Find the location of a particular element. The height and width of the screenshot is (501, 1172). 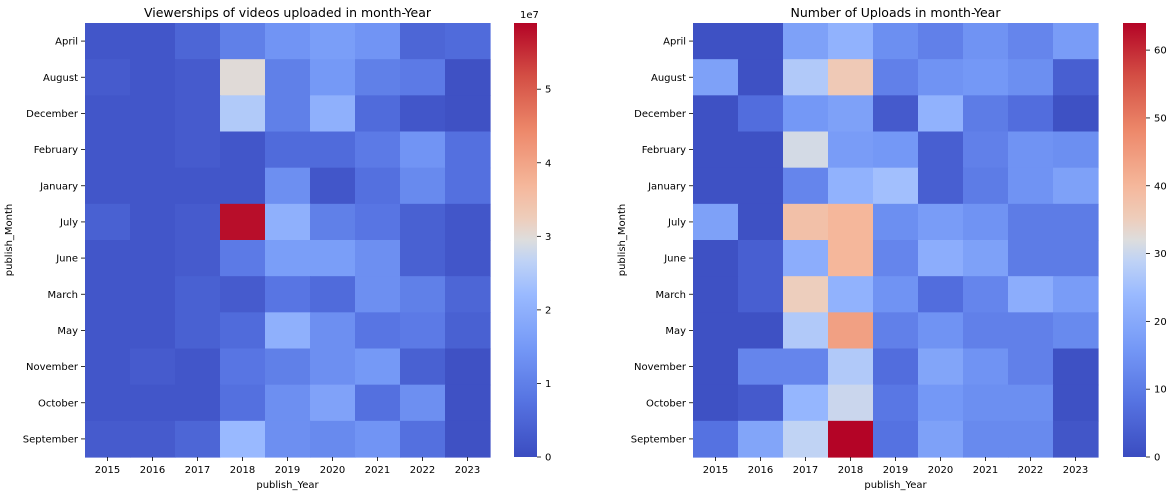

y-tick-label: September is located at coordinates (659, 439).